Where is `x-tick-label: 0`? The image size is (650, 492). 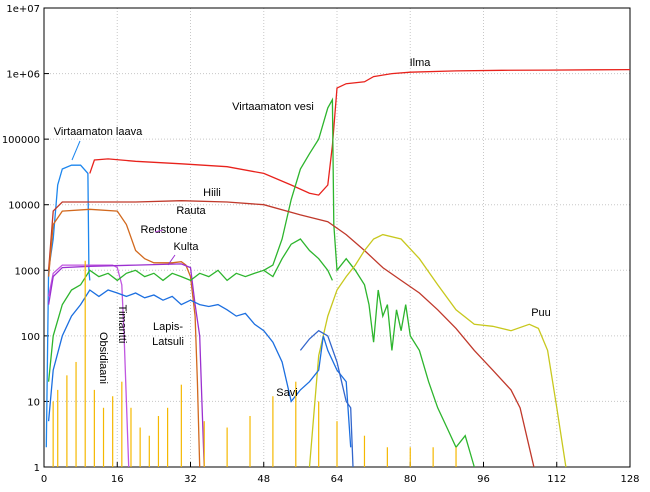 x-tick-label: 0 is located at coordinates (44, 479).